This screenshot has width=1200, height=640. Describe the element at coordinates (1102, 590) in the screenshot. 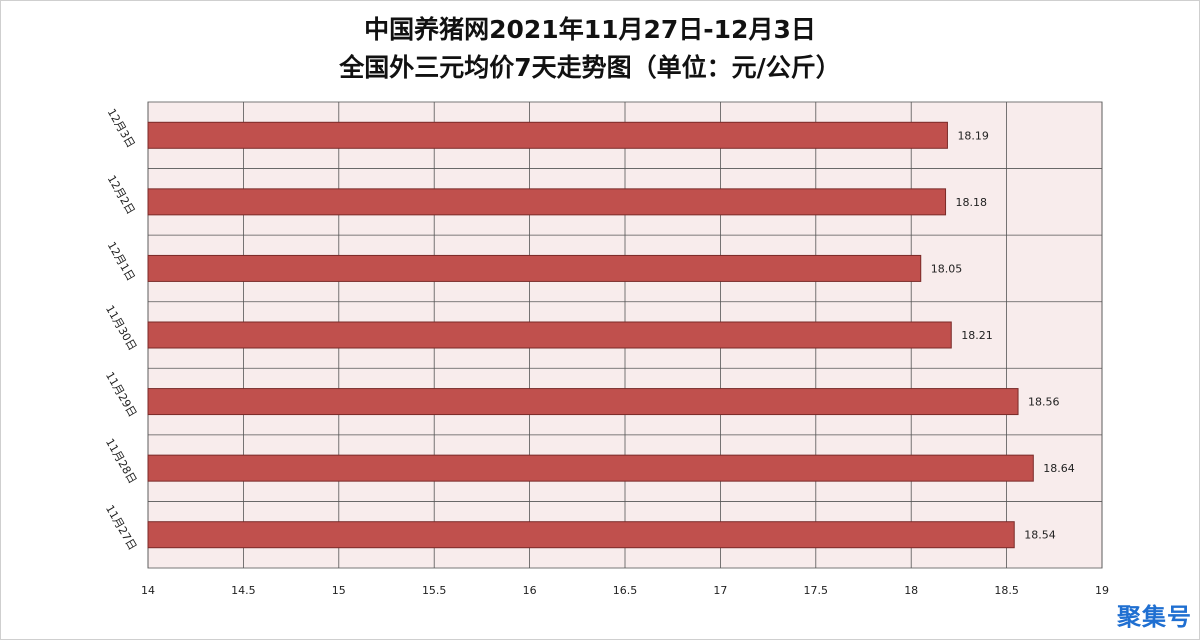

I see `x-tick-label: 19` at that location.